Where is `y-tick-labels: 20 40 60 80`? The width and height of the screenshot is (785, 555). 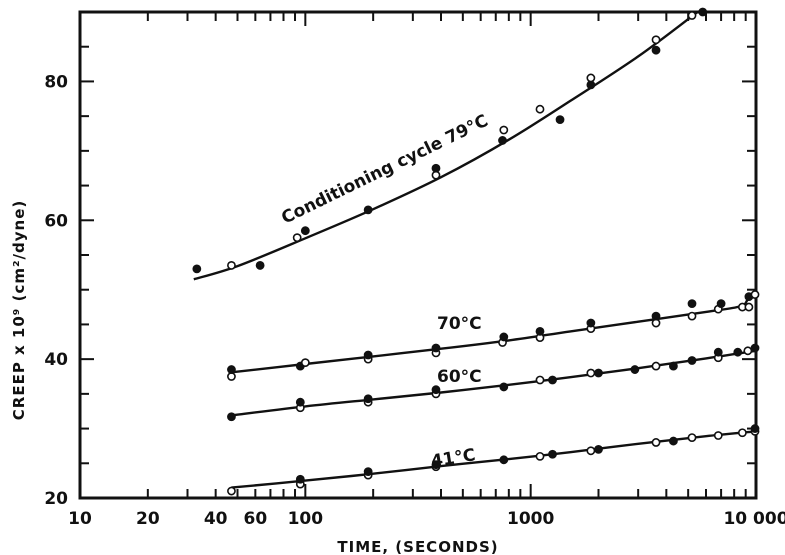
y-tick-labels: 20 40 60 80 is located at coordinates (56, 290).